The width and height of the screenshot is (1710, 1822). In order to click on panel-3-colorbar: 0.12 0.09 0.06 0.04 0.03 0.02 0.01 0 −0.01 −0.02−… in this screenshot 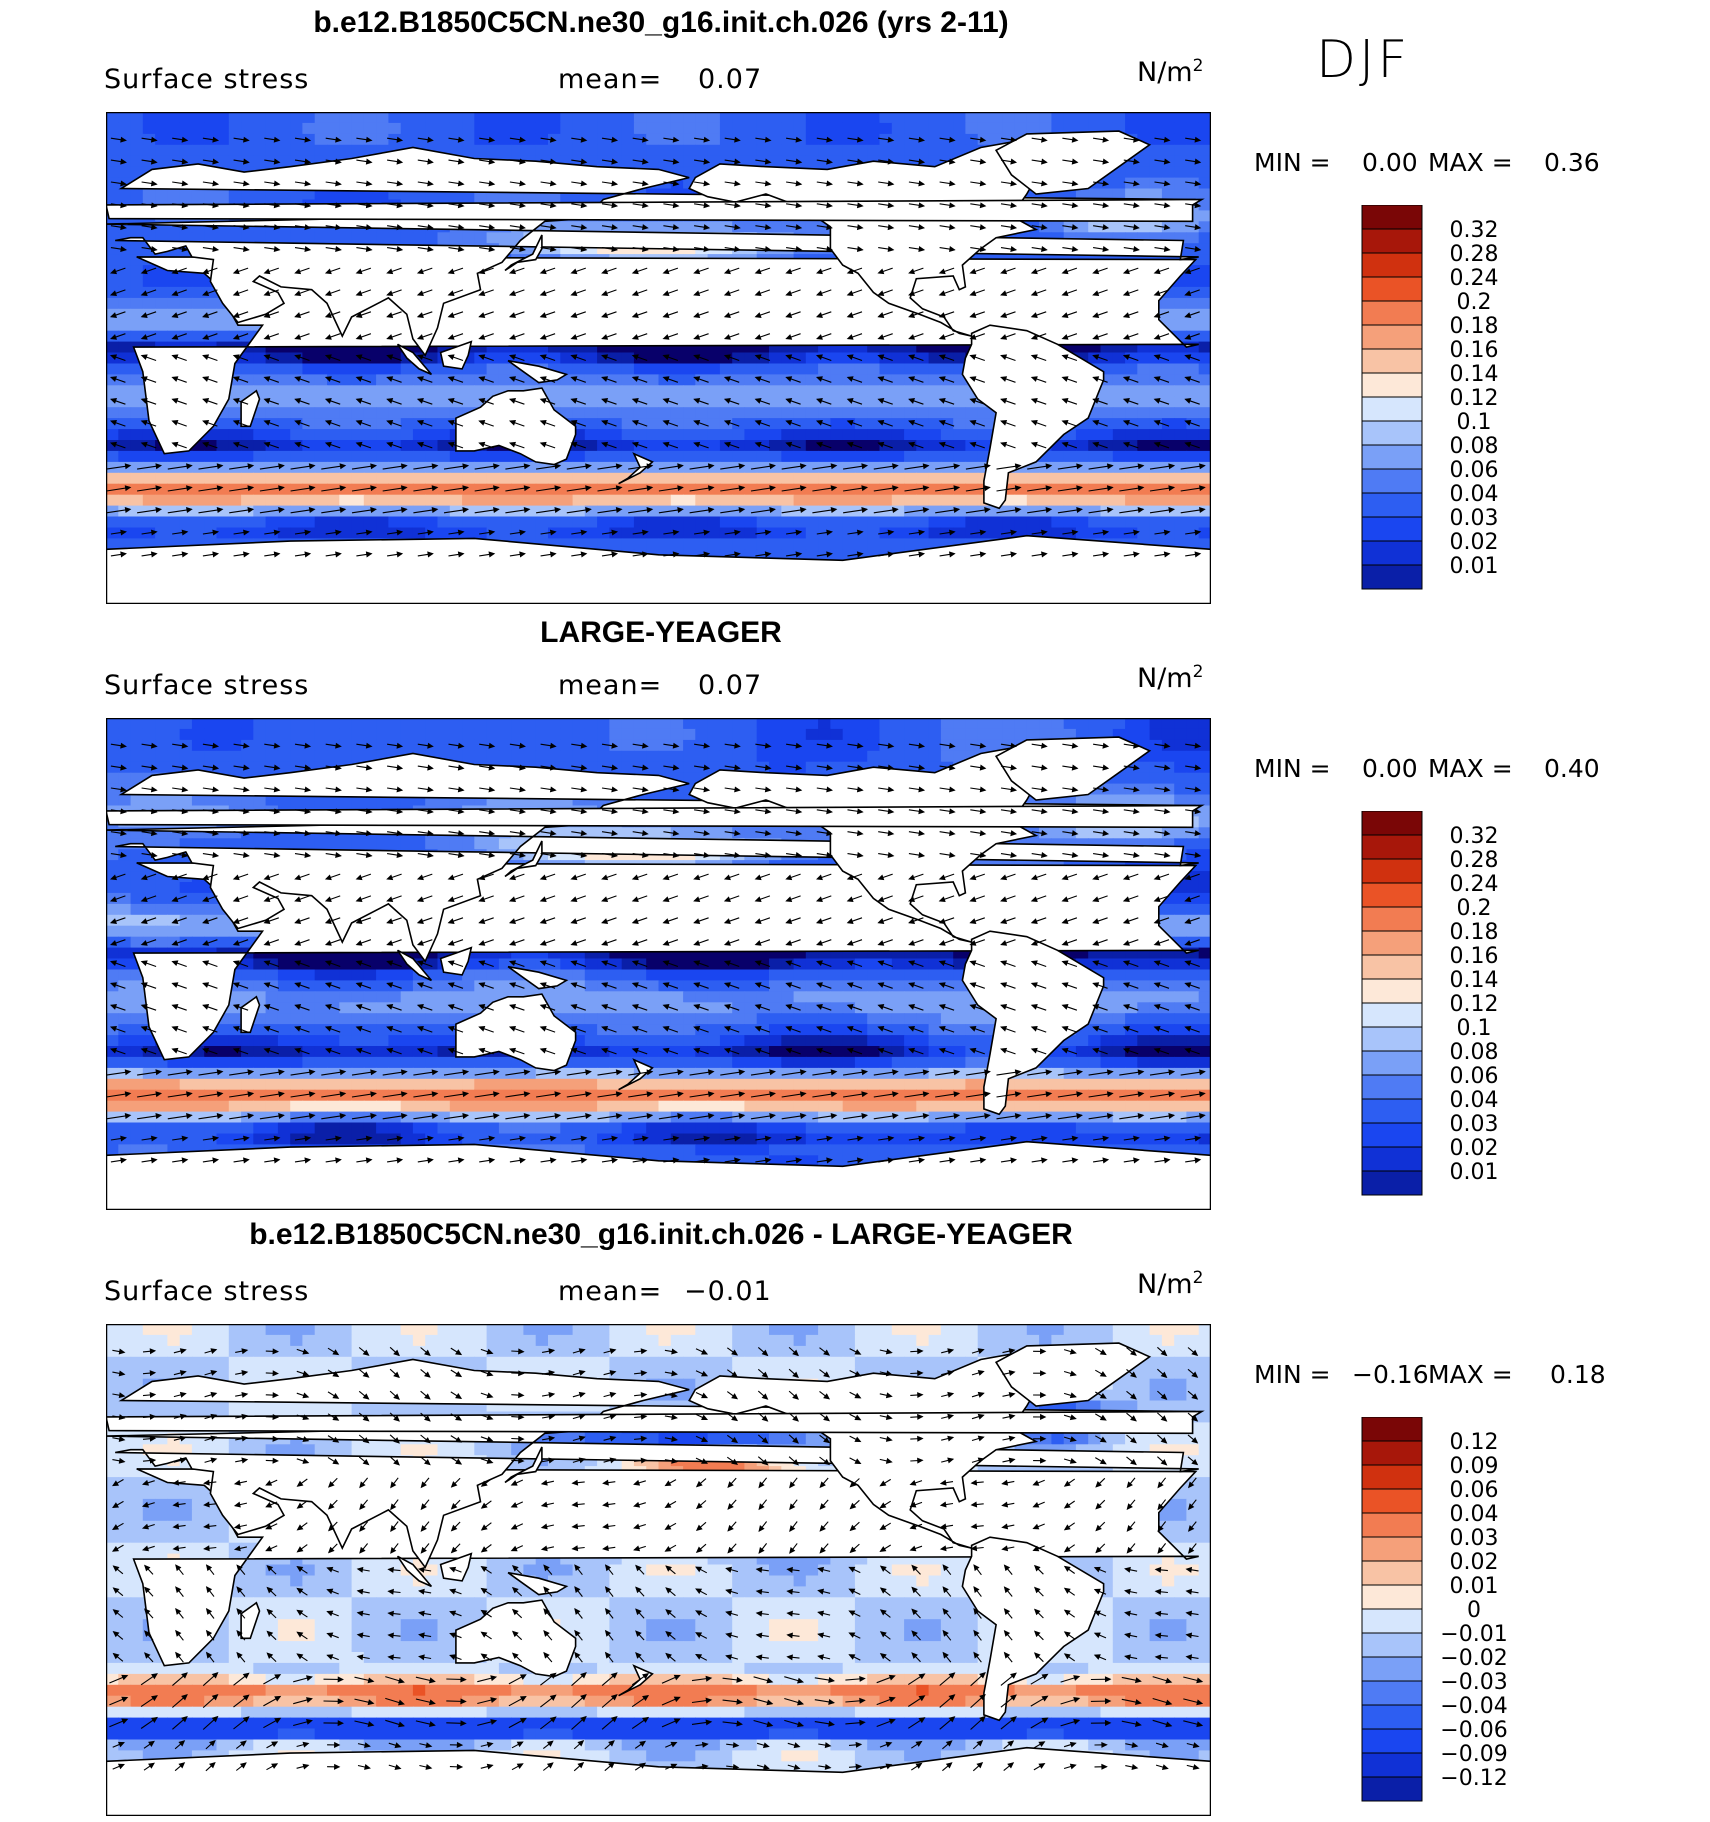, I will do `click(1440, 1616)`.